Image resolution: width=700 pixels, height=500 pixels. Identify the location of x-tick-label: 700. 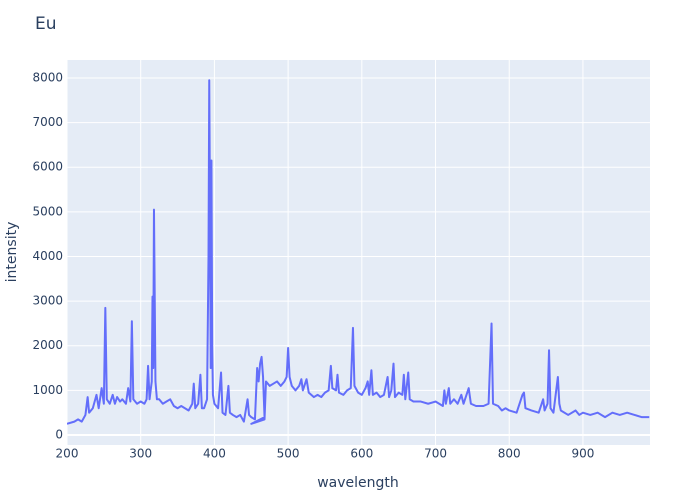
(435, 454).